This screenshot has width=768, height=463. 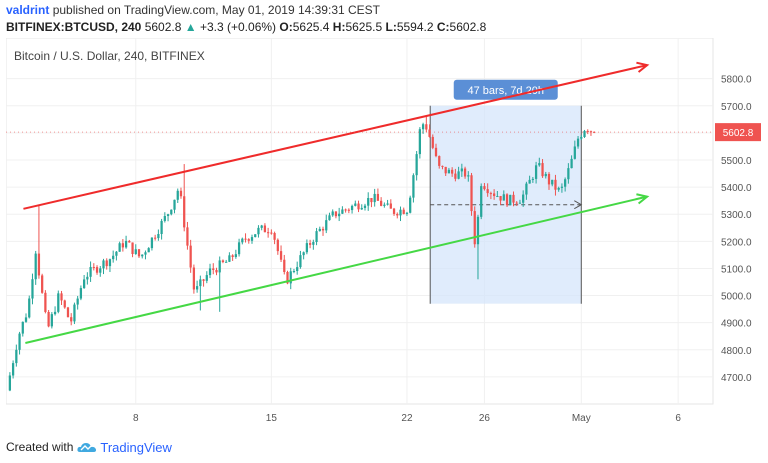 I want to click on symbol-label: BITFINEX:BTCUSD, 240, so click(x=74, y=27).